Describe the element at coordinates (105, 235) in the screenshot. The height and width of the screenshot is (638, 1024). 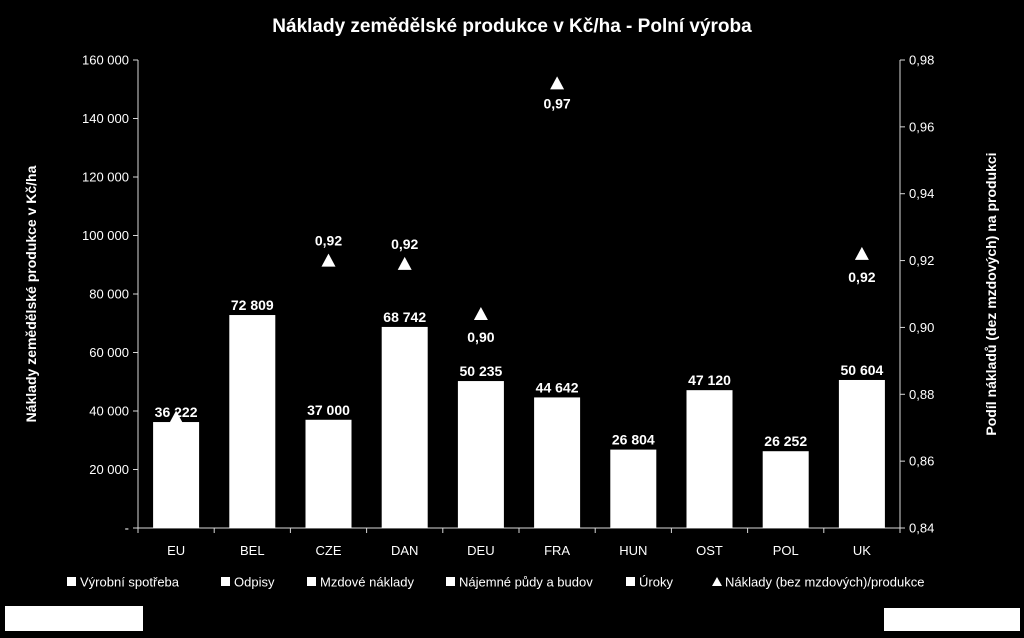
I see `y-tick-label: 100 000` at that location.